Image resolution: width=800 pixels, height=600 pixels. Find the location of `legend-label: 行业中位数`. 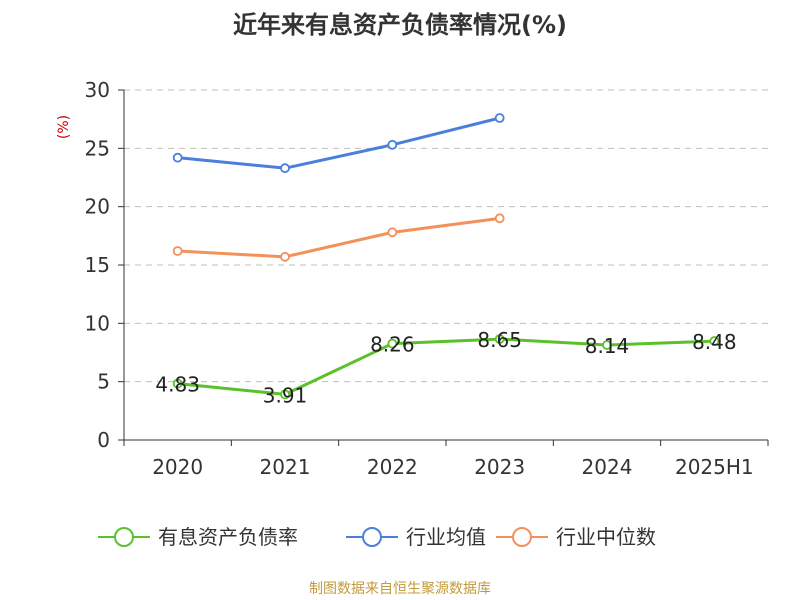

legend-label: 行业中位数 is located at coordinates (606, 537).